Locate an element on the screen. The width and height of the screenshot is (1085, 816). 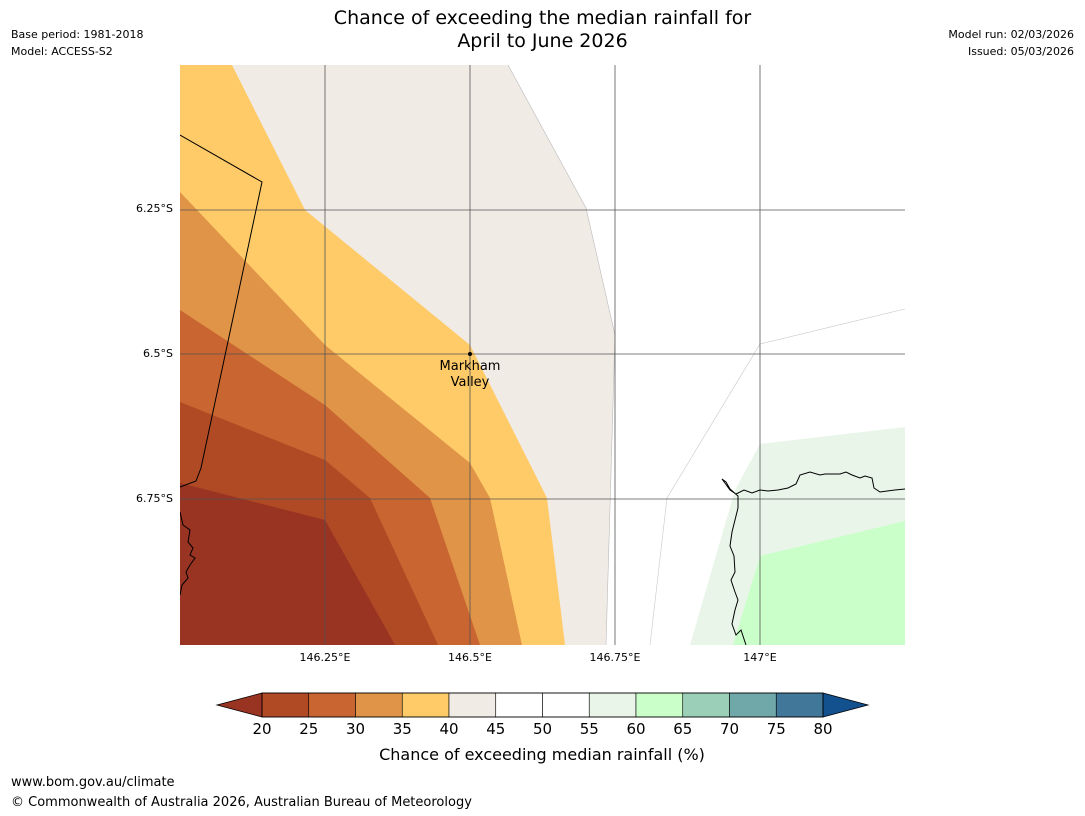
model-run-text: Model run: 02/03/2026 is located at coordinates (1011, 34).